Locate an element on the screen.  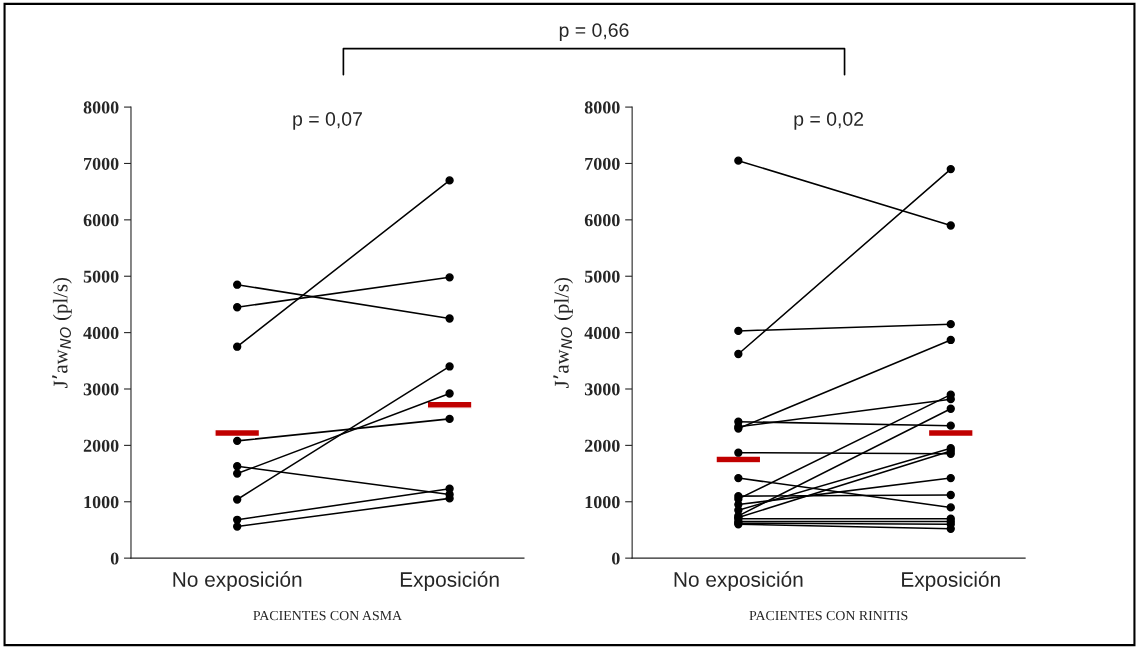
annotation: p = 0,02 is located at coordinates (829, 121).